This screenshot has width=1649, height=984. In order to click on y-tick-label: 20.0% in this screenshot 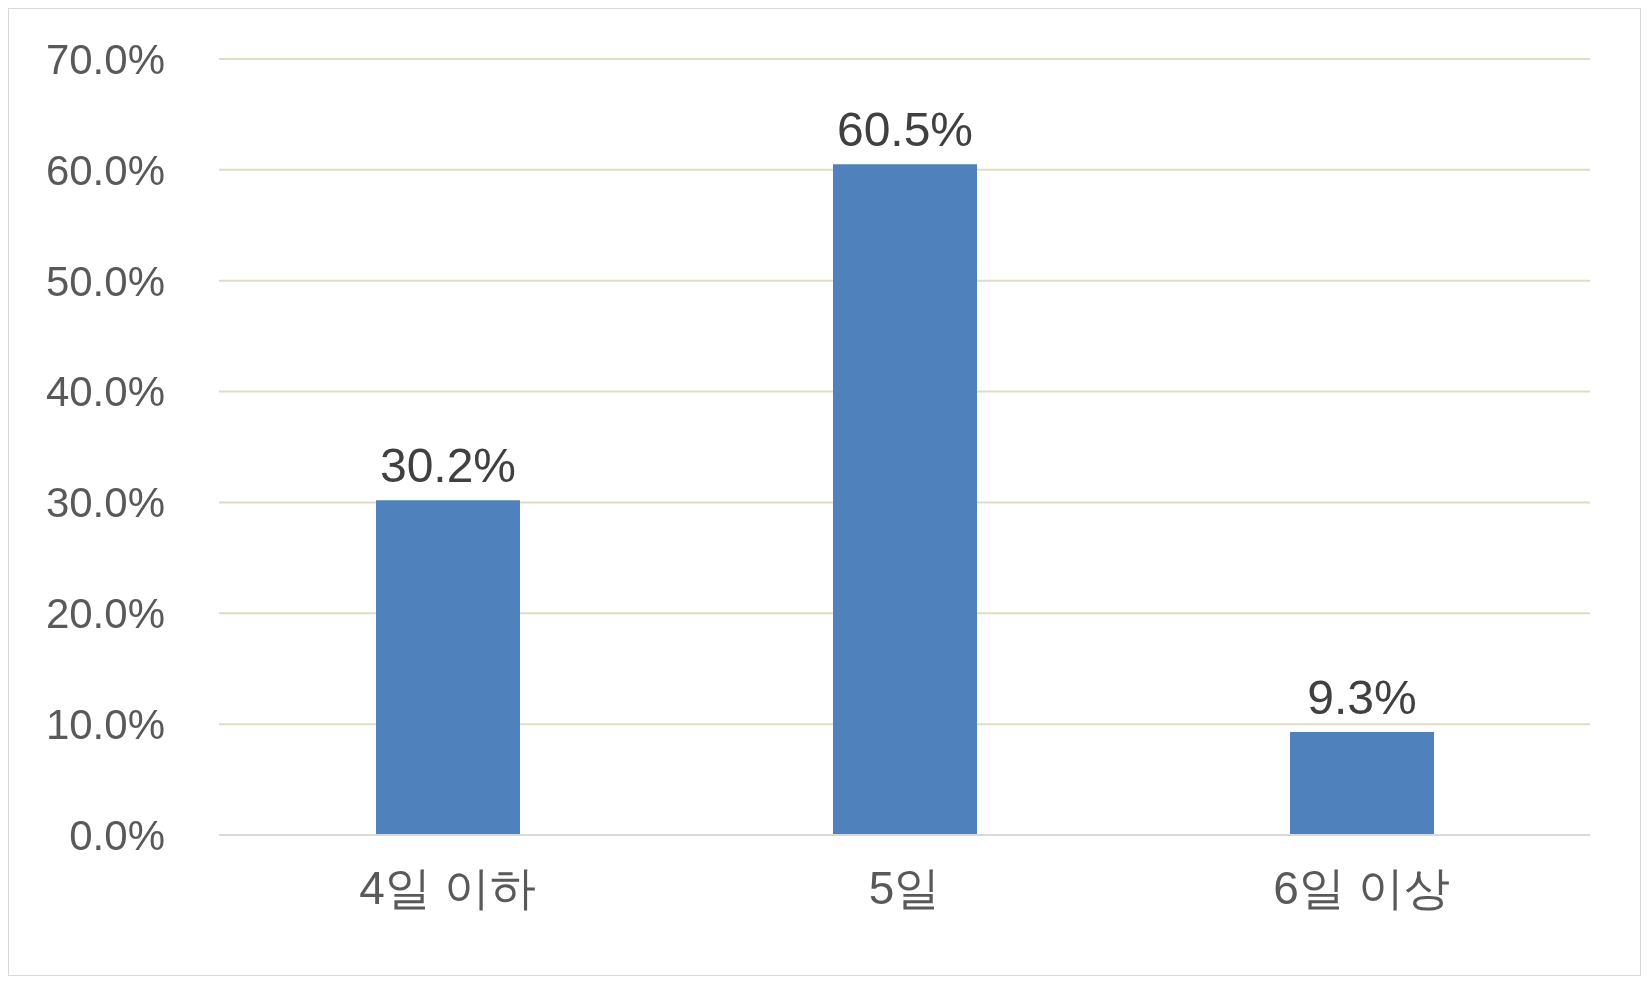, I will do `click(105, 614)`.